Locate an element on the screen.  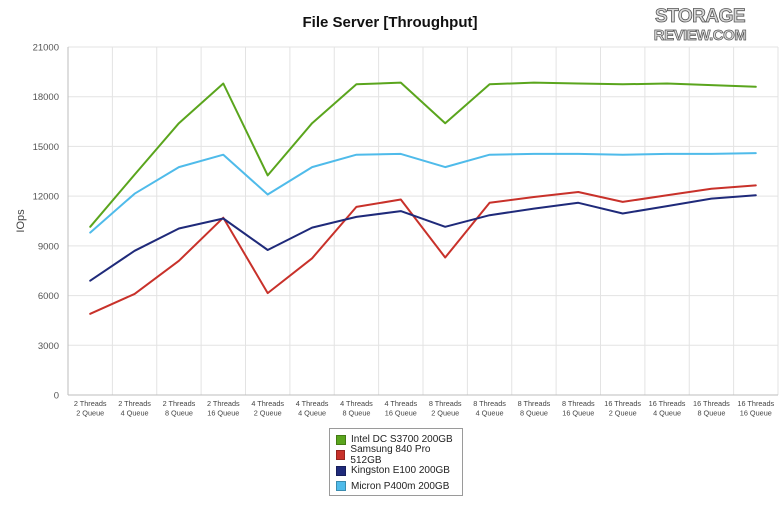
x-tick-label: 4 Threads 16 Queue is located at coordinates (400, 408).